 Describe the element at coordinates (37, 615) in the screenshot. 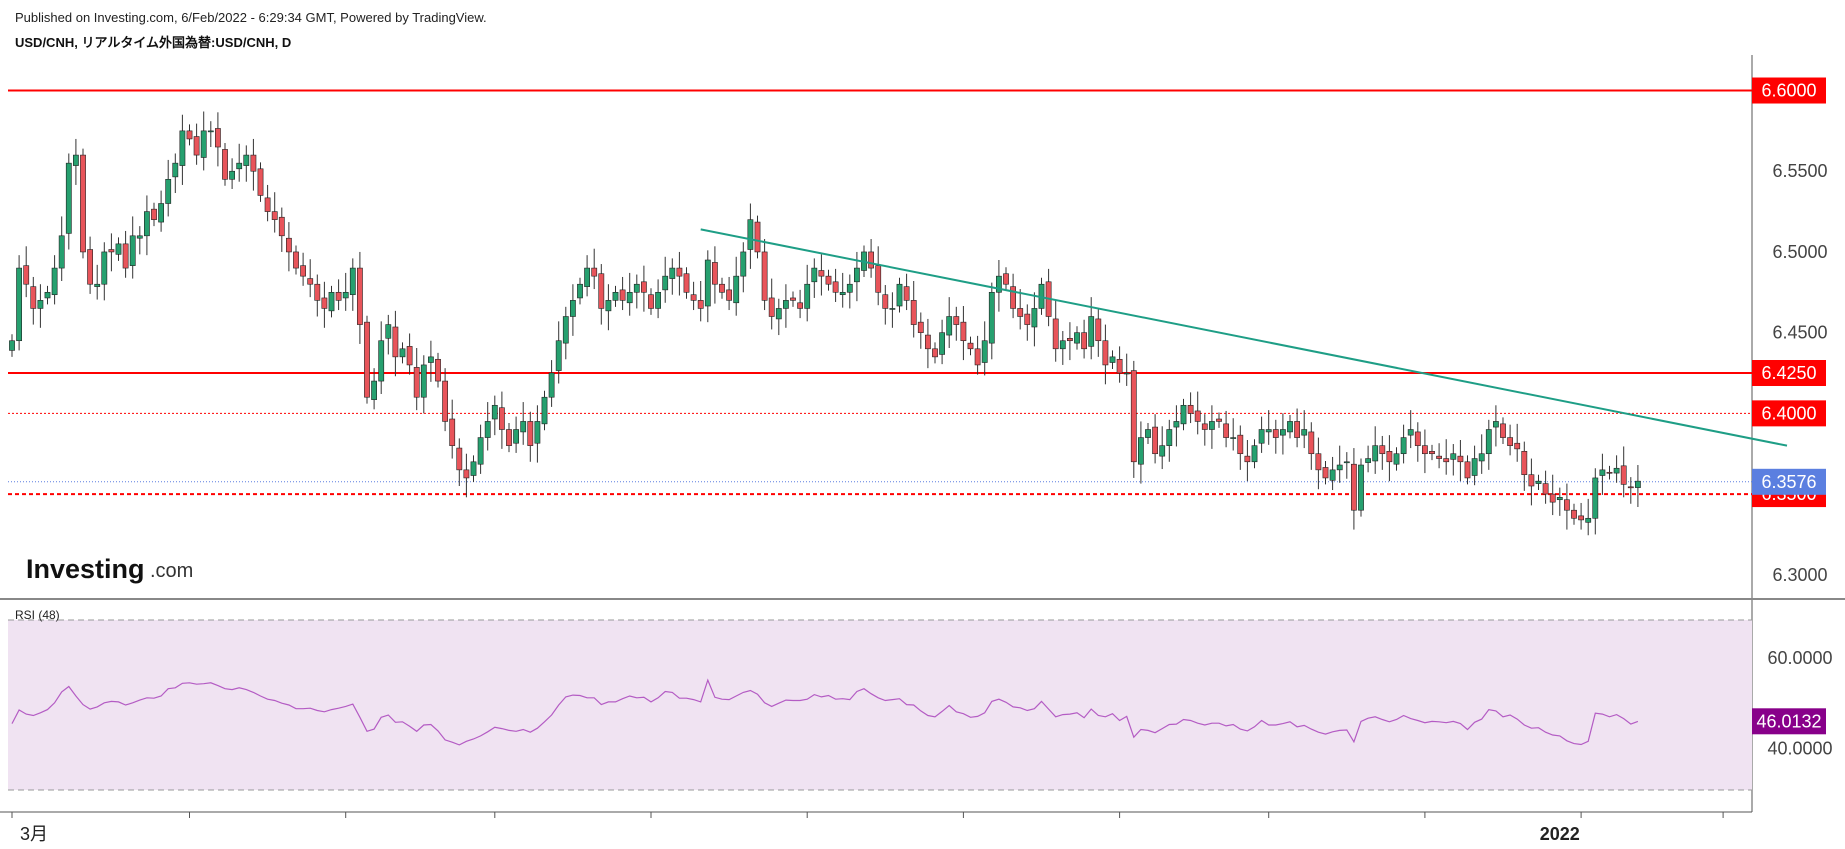

I see `rsi-label: RSI (48)` at that location.